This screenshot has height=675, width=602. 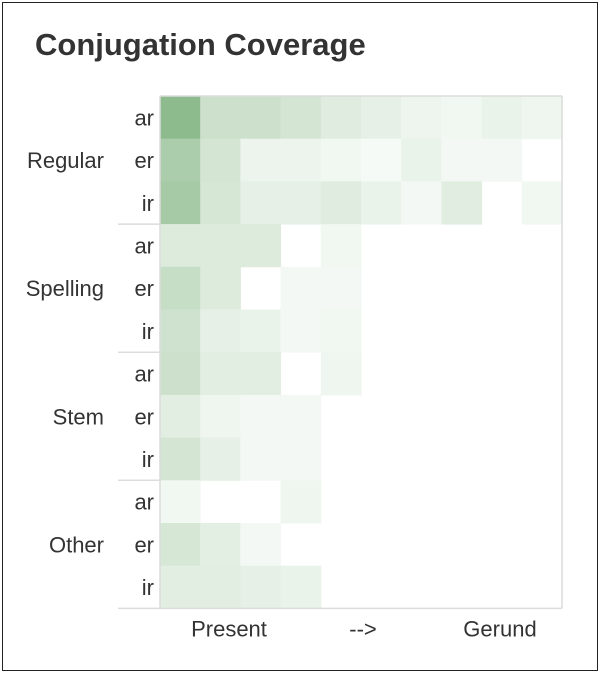 I want to click on group-label: Spelling, so click(x=65, y=288).